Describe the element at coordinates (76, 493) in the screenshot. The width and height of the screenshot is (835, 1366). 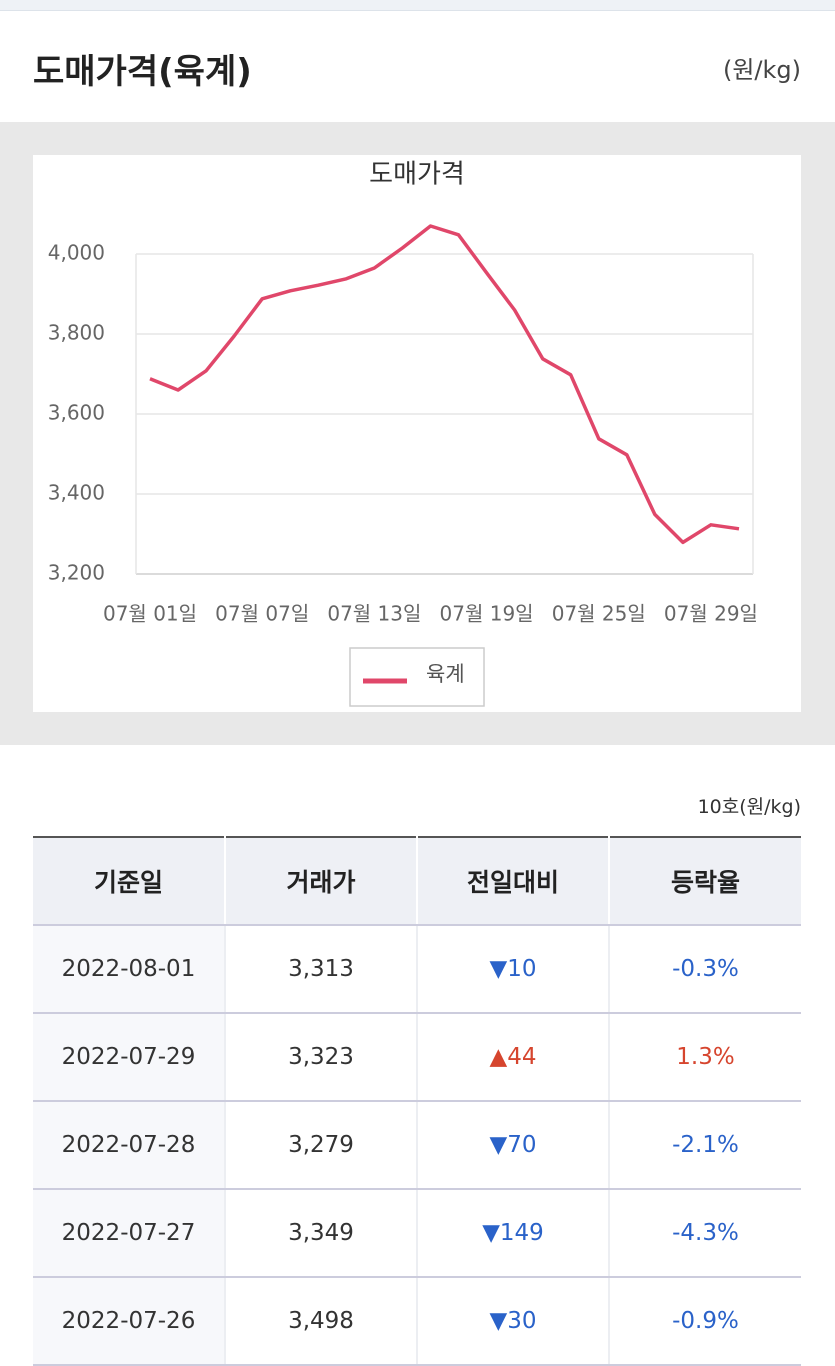
I see `y-tick-label: 3,400` at that location.